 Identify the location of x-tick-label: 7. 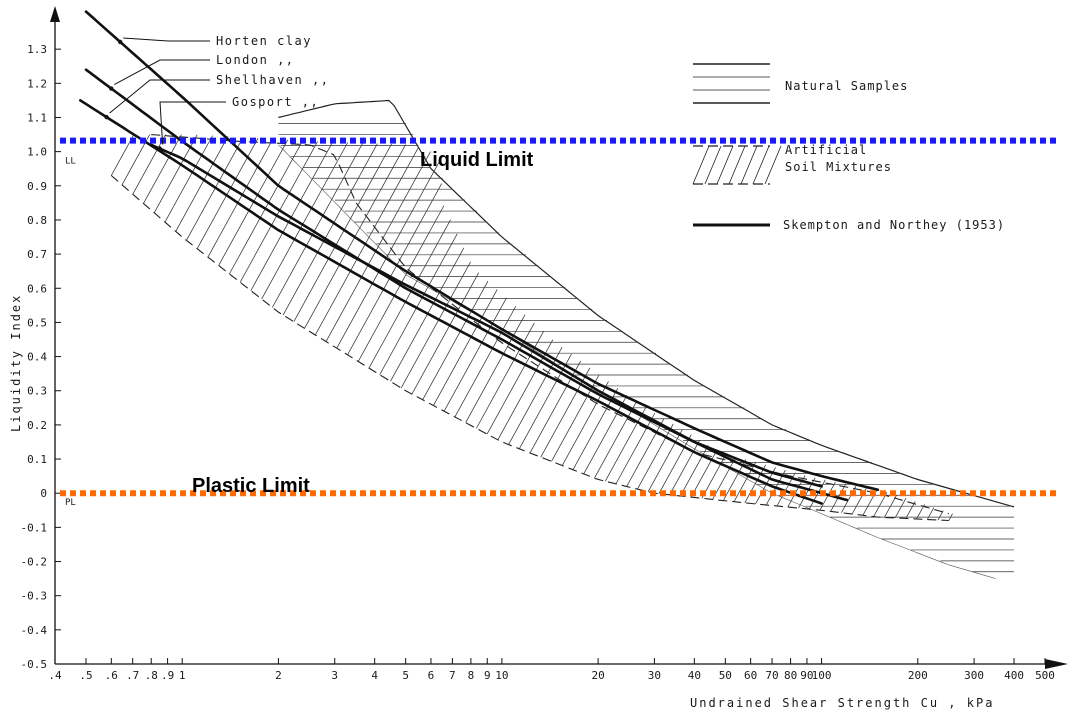
(452, 675).